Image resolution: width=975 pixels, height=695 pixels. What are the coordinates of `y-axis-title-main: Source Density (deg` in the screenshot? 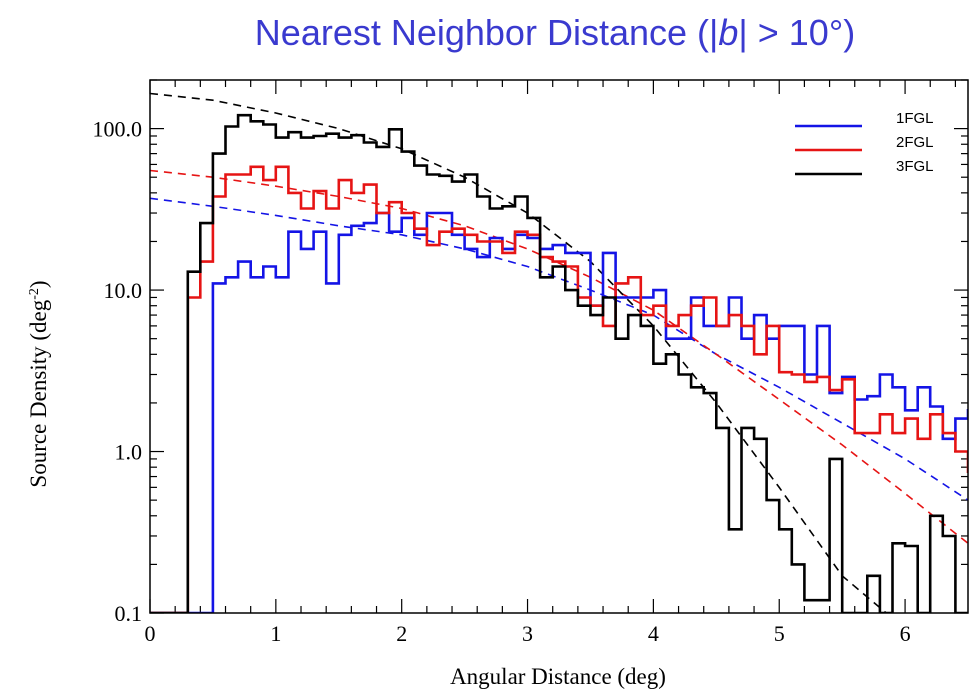 It's located at (38, 393).